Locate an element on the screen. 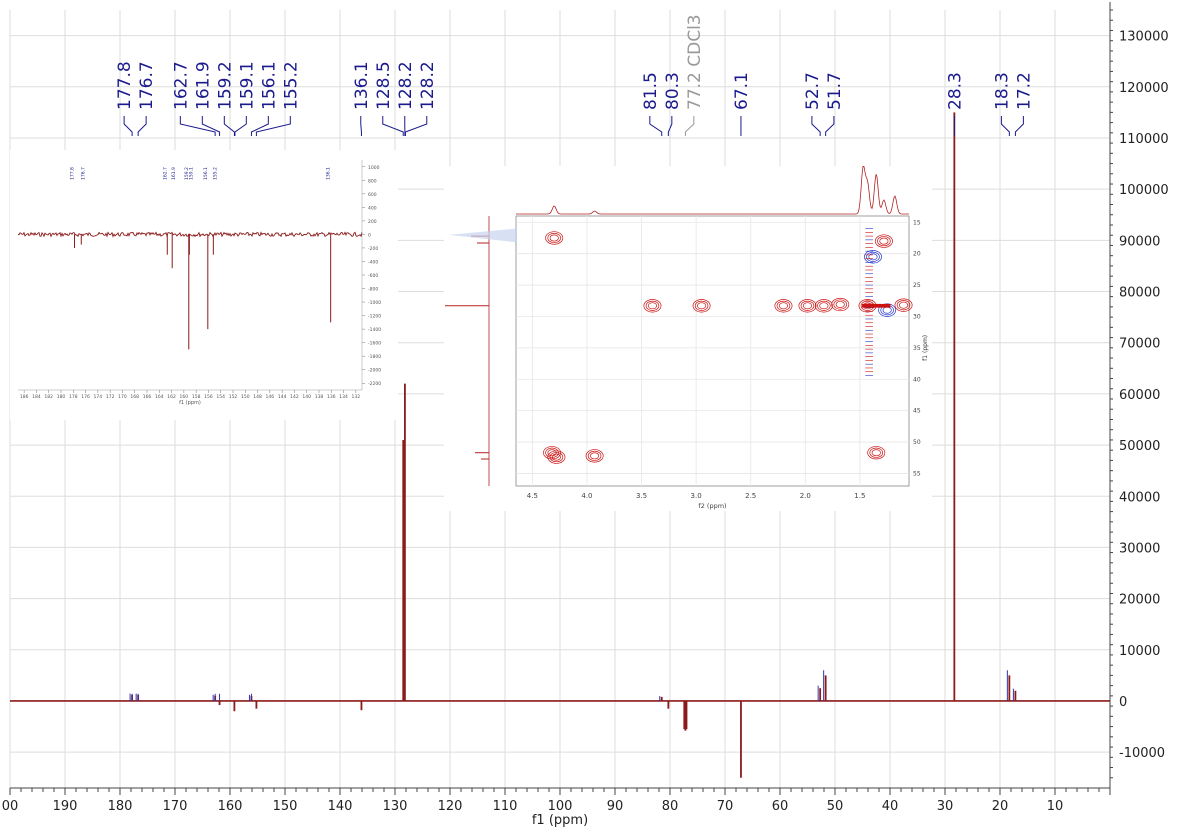 The image size is (1178, 839). peak-label: 128.2 is located at coordinates (428, 85).